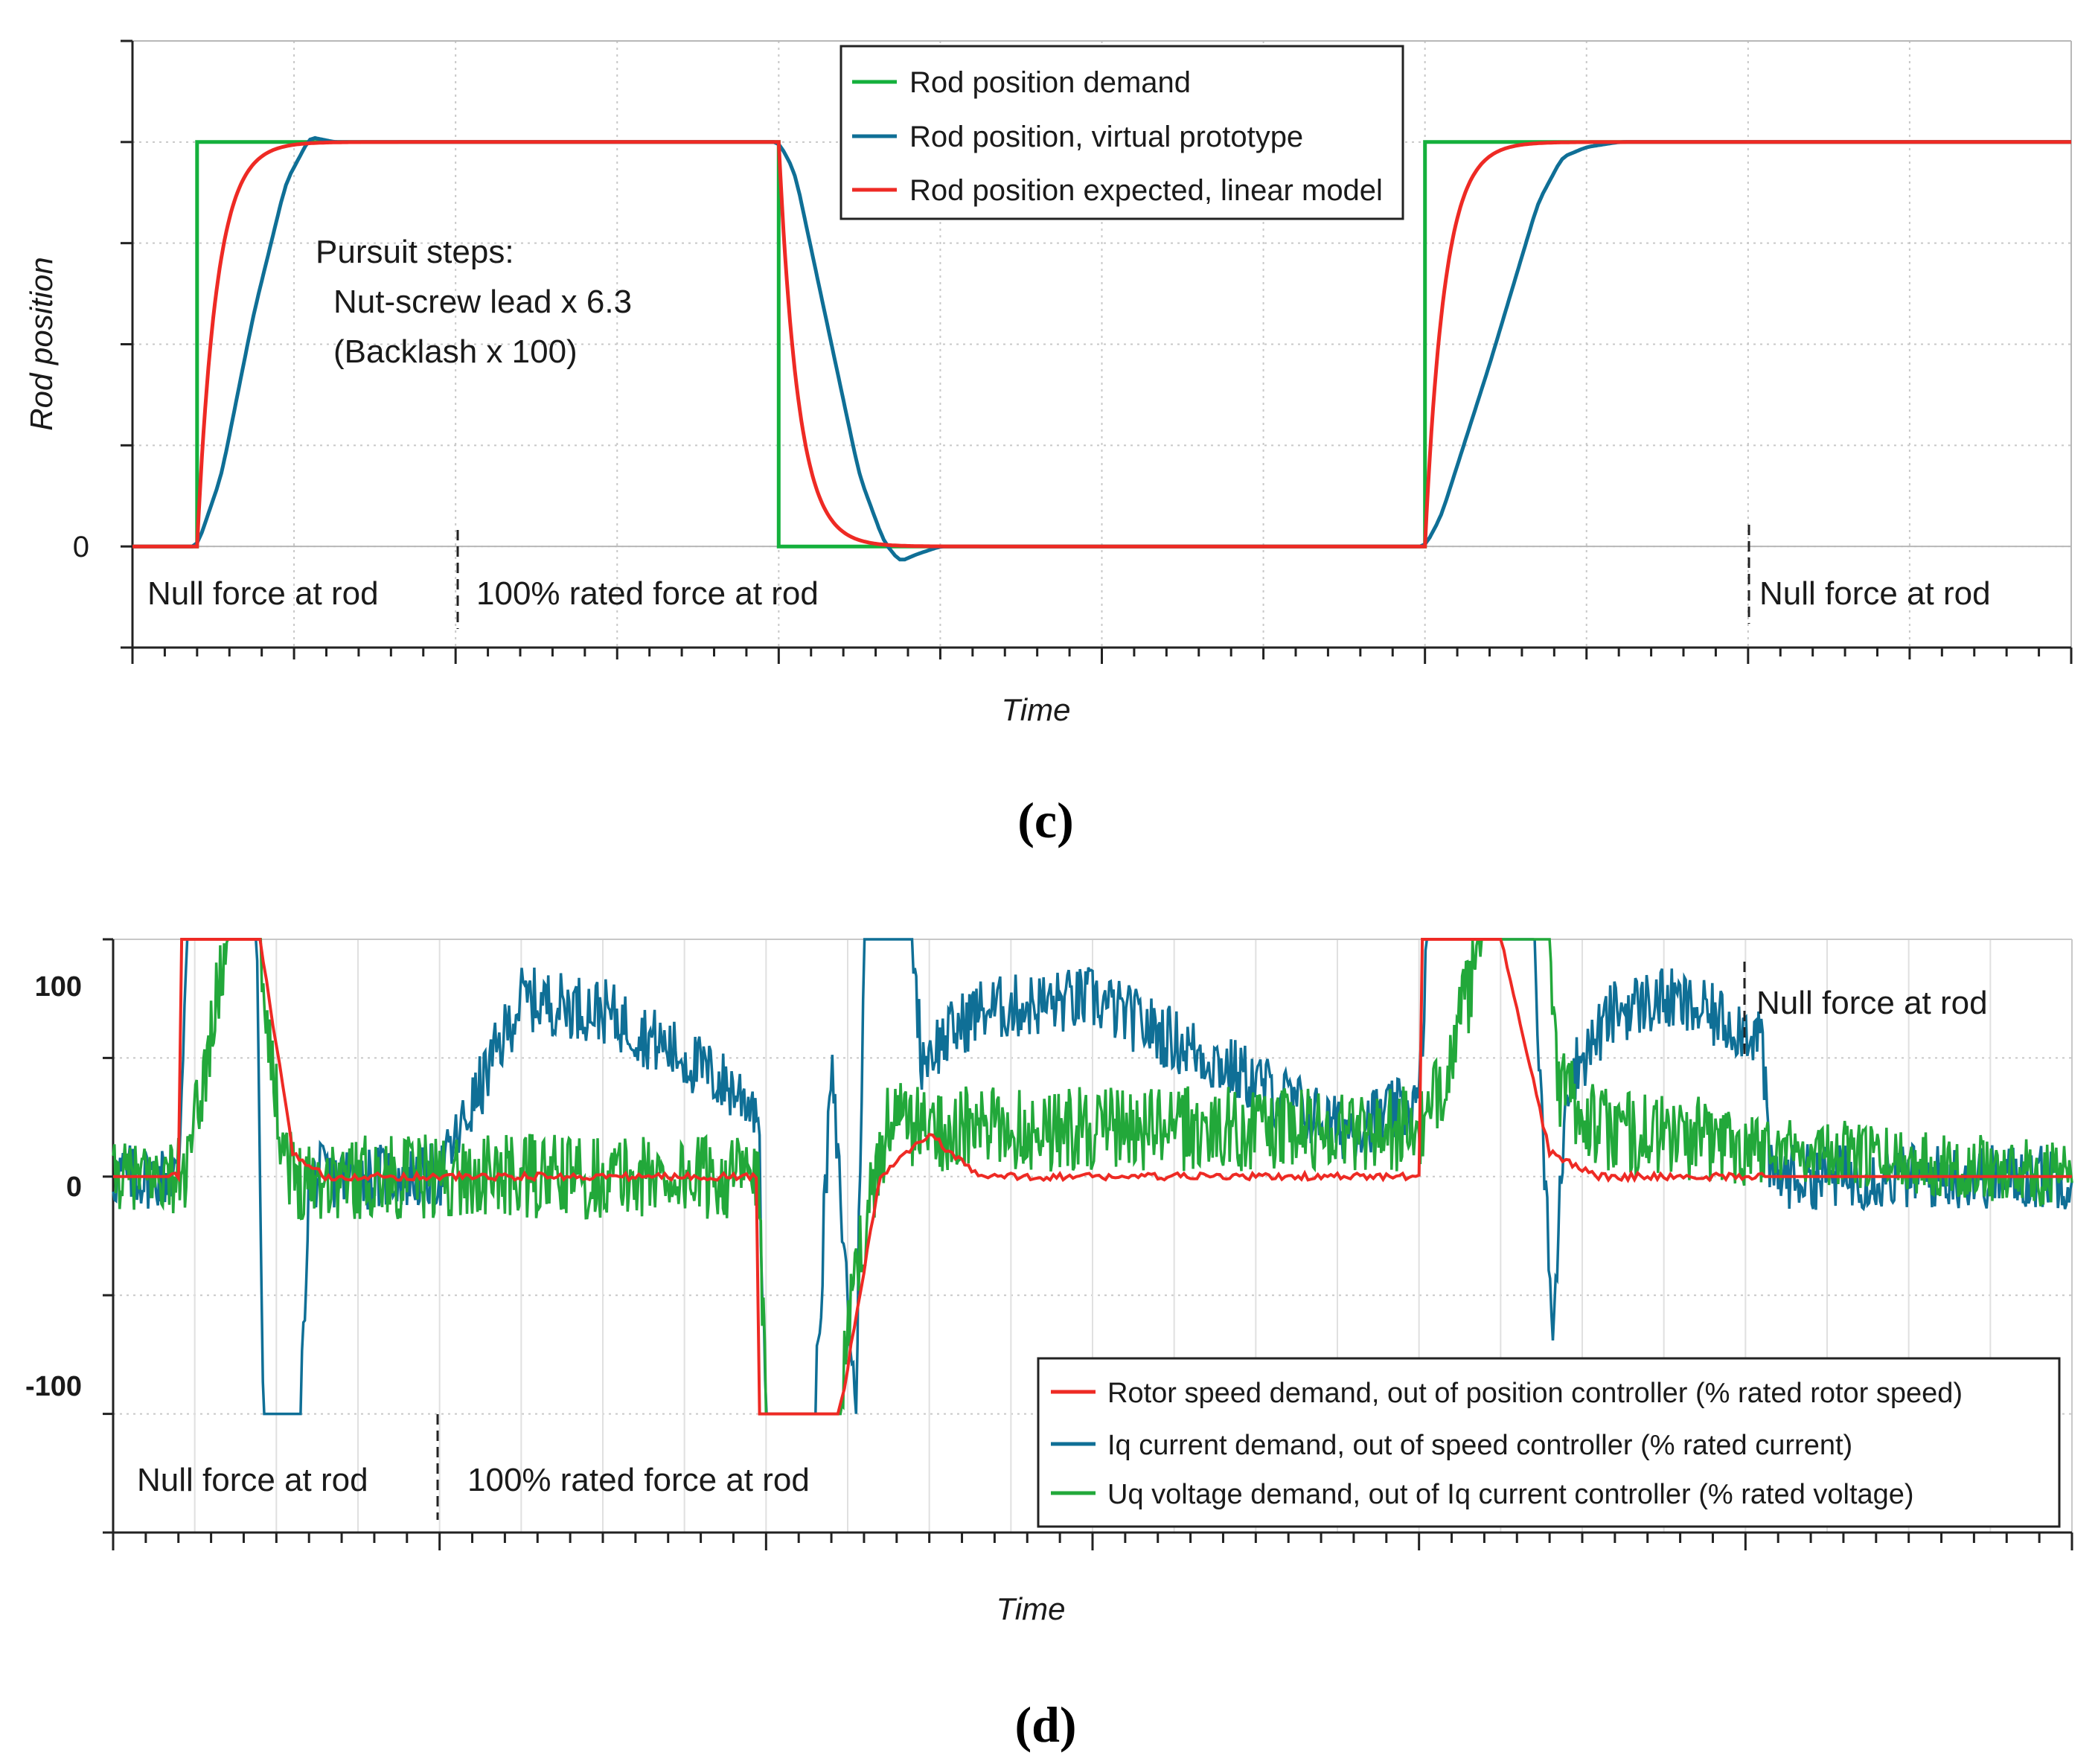 This screenshot has height=1764, width=2098. I want to click on panel-d-ytick-minus100: -100, so click(53, 1386).